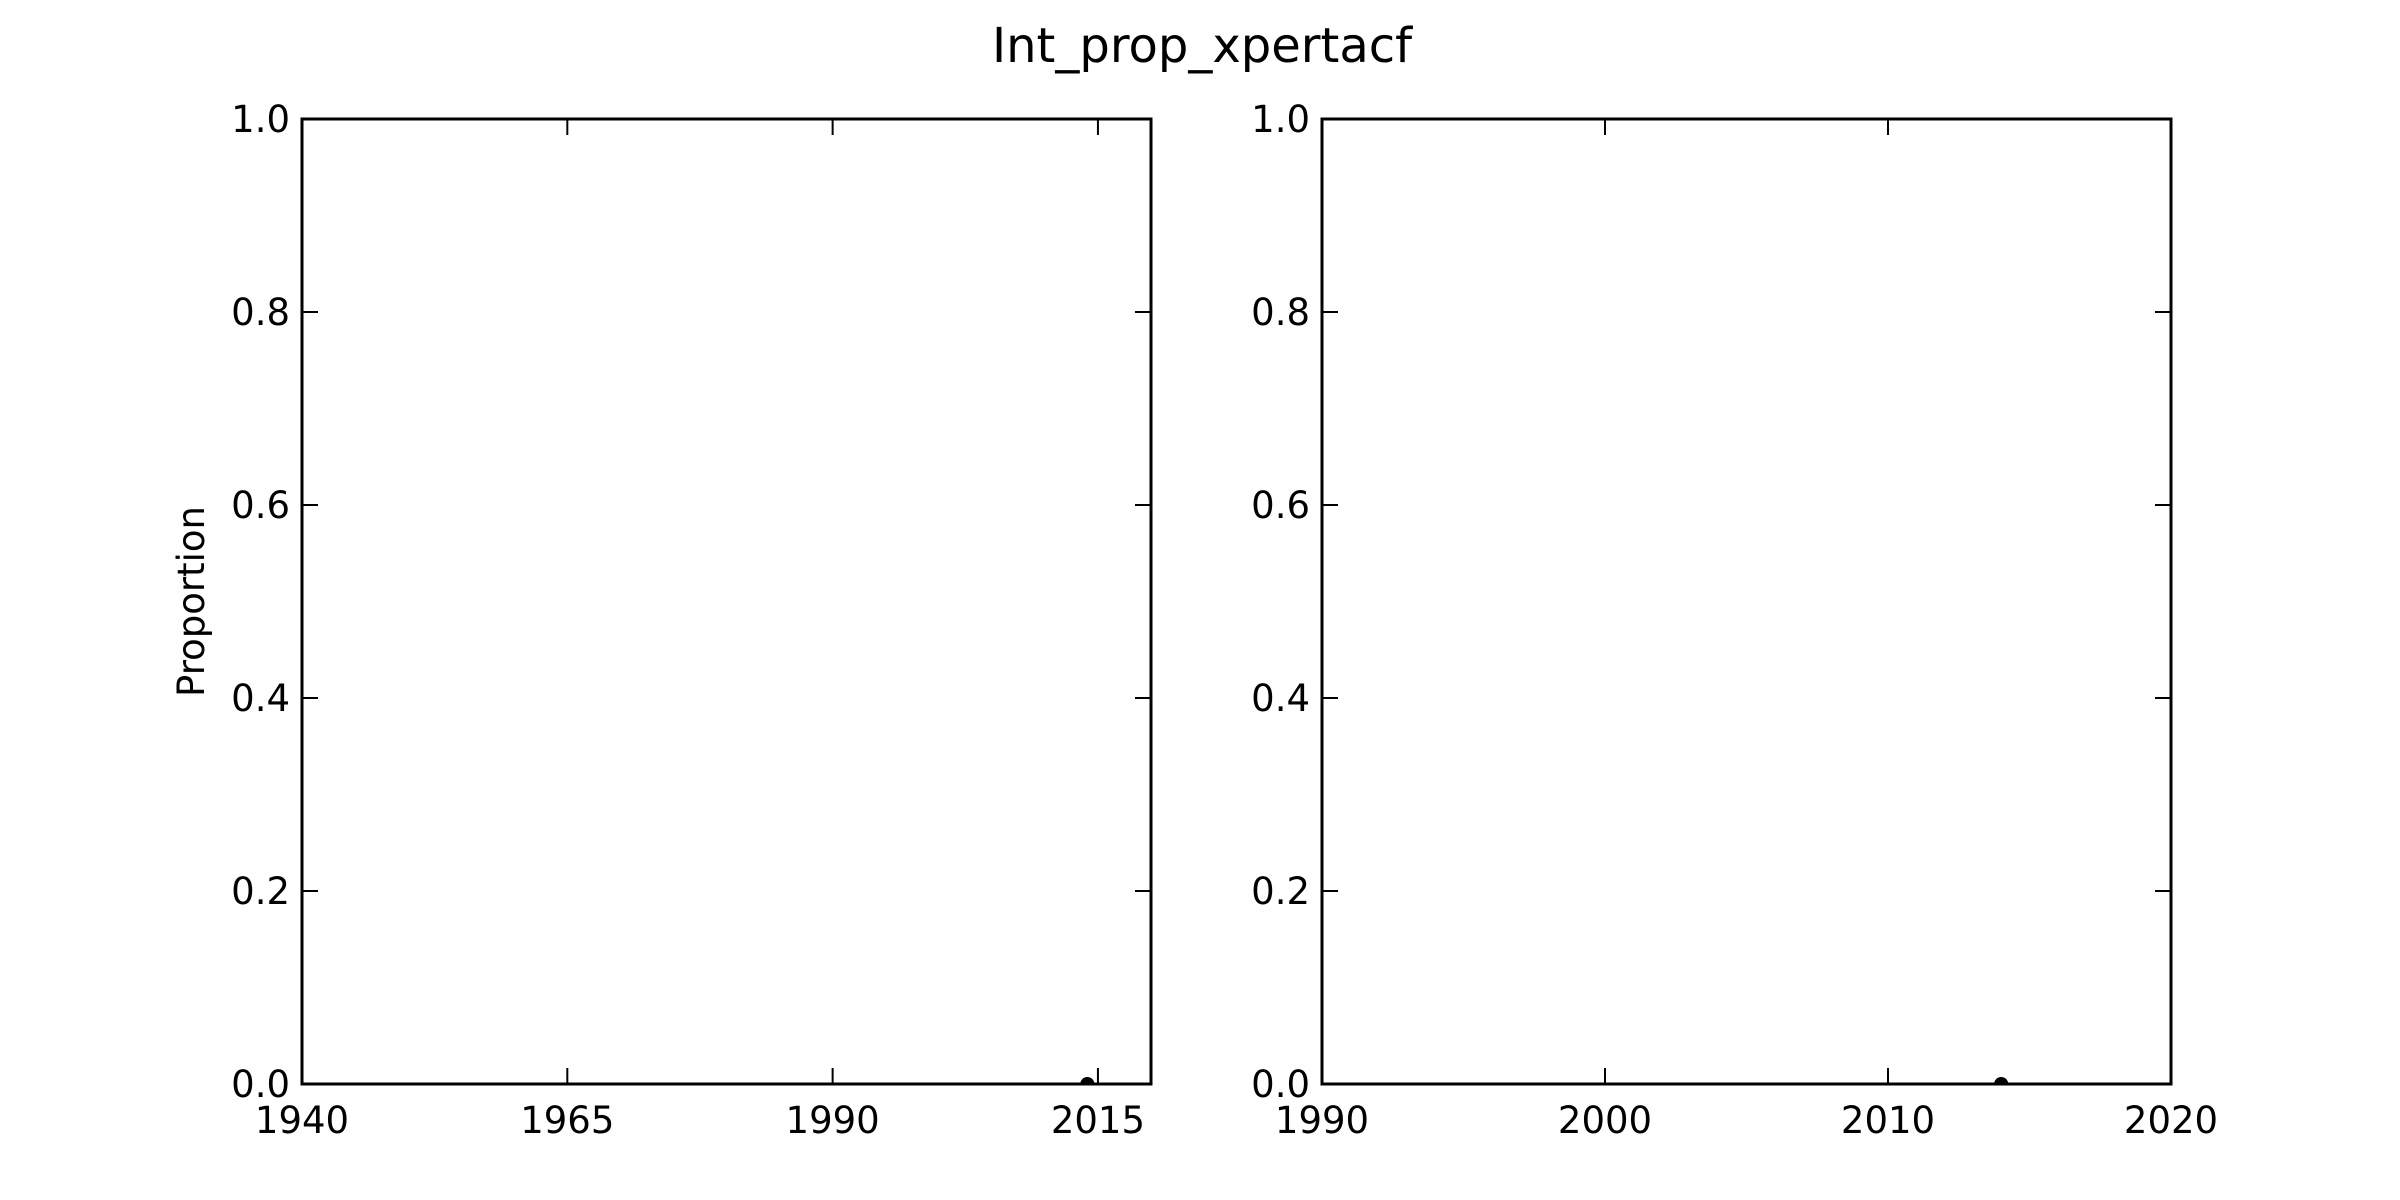 This screenshot has height=1200, width=2400. What do you see at coordinates (1202, 46) in the screenshot?
I see `chart-title: Int_prop_xpertacf` at bounding box center [1202, 46].